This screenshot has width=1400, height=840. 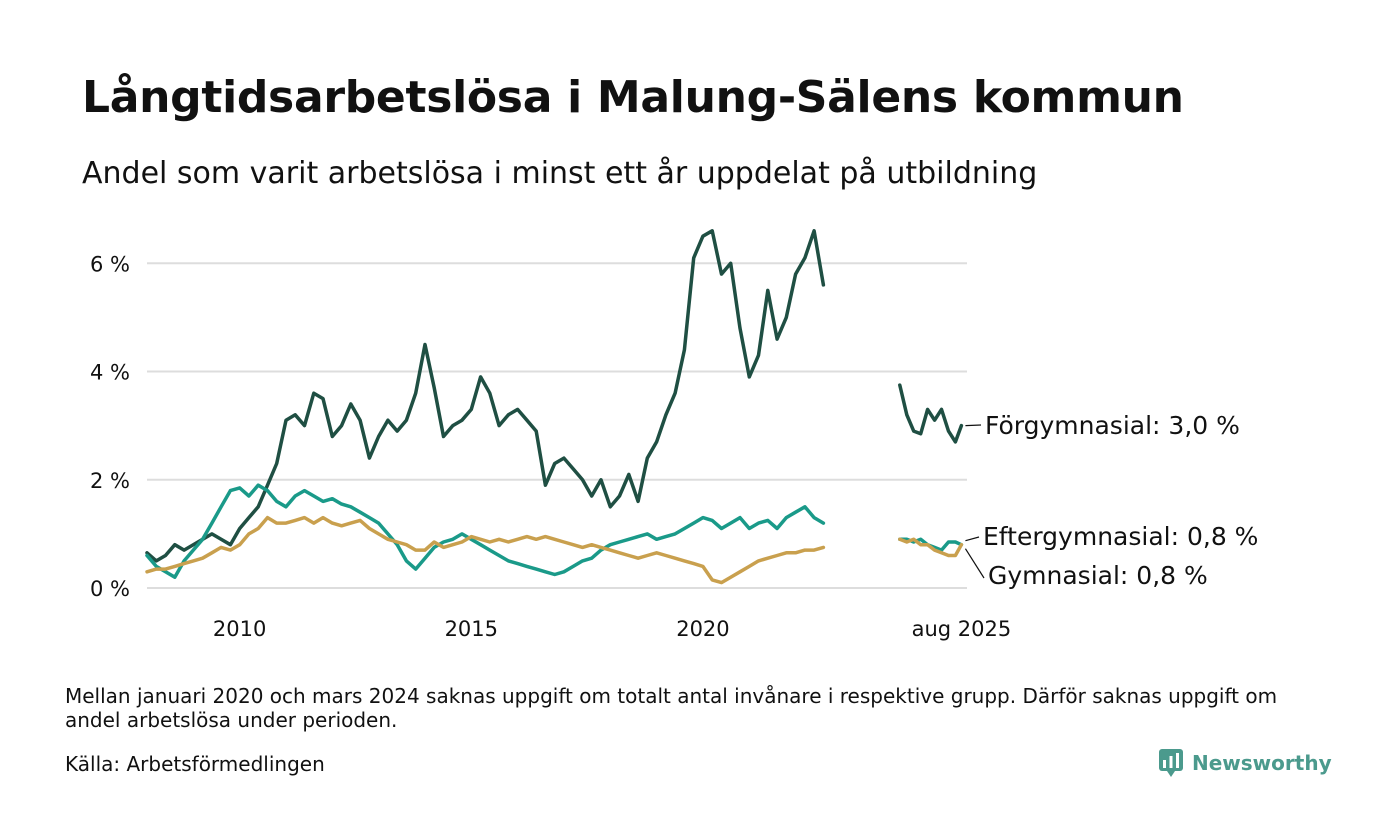 What do you see at coordinates (1171, 763) in the screenshot?
I see `newsworthy-logo-icon` at bounding box center [1171, 763].